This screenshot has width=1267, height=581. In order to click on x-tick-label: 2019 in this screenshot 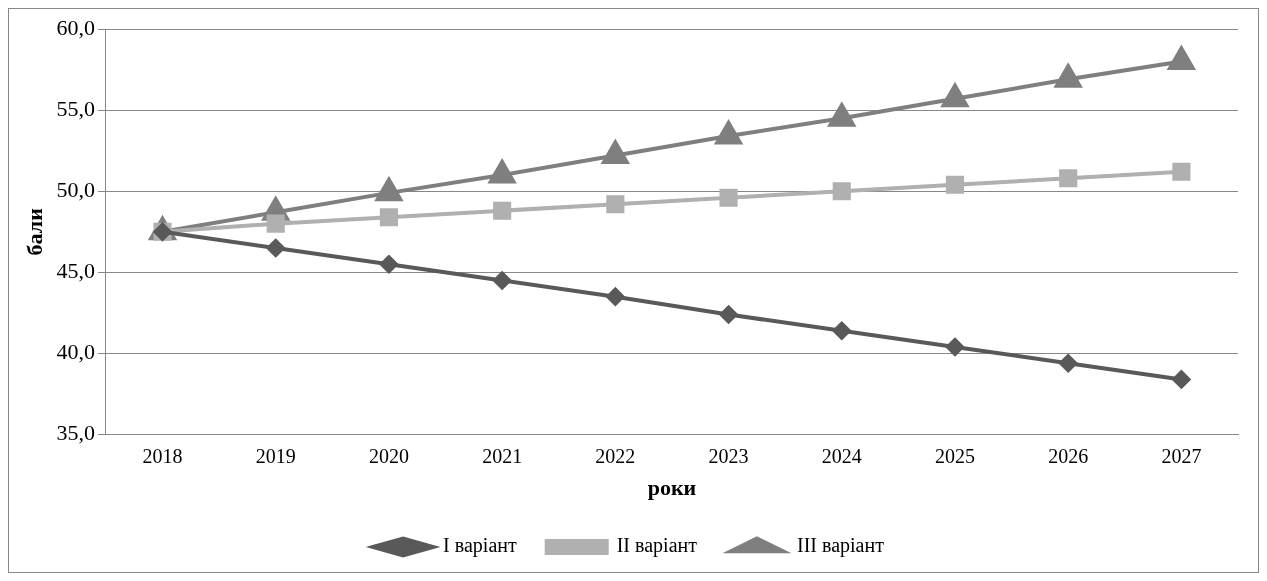, I will do `click(275, 455)`.